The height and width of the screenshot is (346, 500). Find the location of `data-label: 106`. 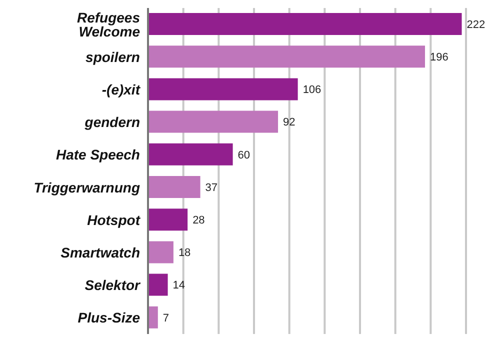

data-label: 106 is located at coordinates (312, 90).